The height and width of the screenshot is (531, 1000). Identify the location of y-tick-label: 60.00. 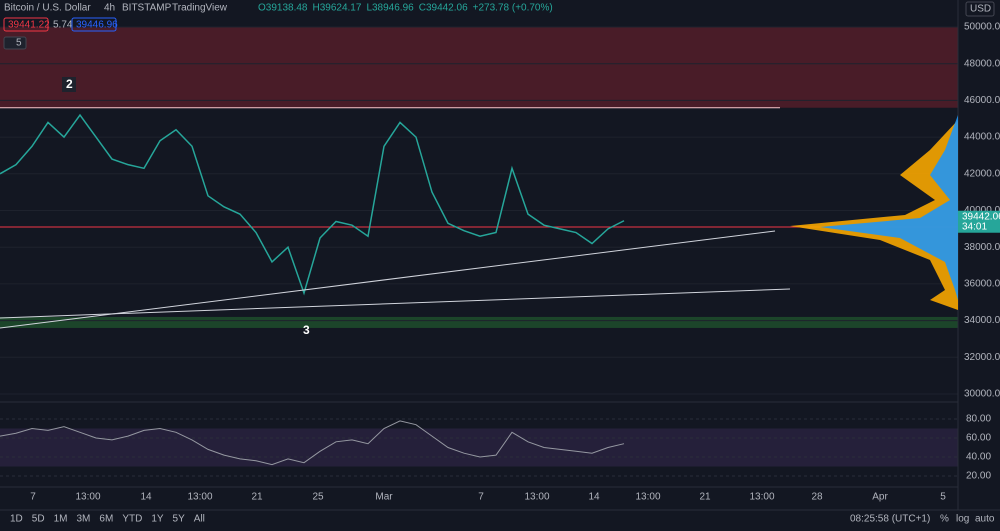
(978, 438).